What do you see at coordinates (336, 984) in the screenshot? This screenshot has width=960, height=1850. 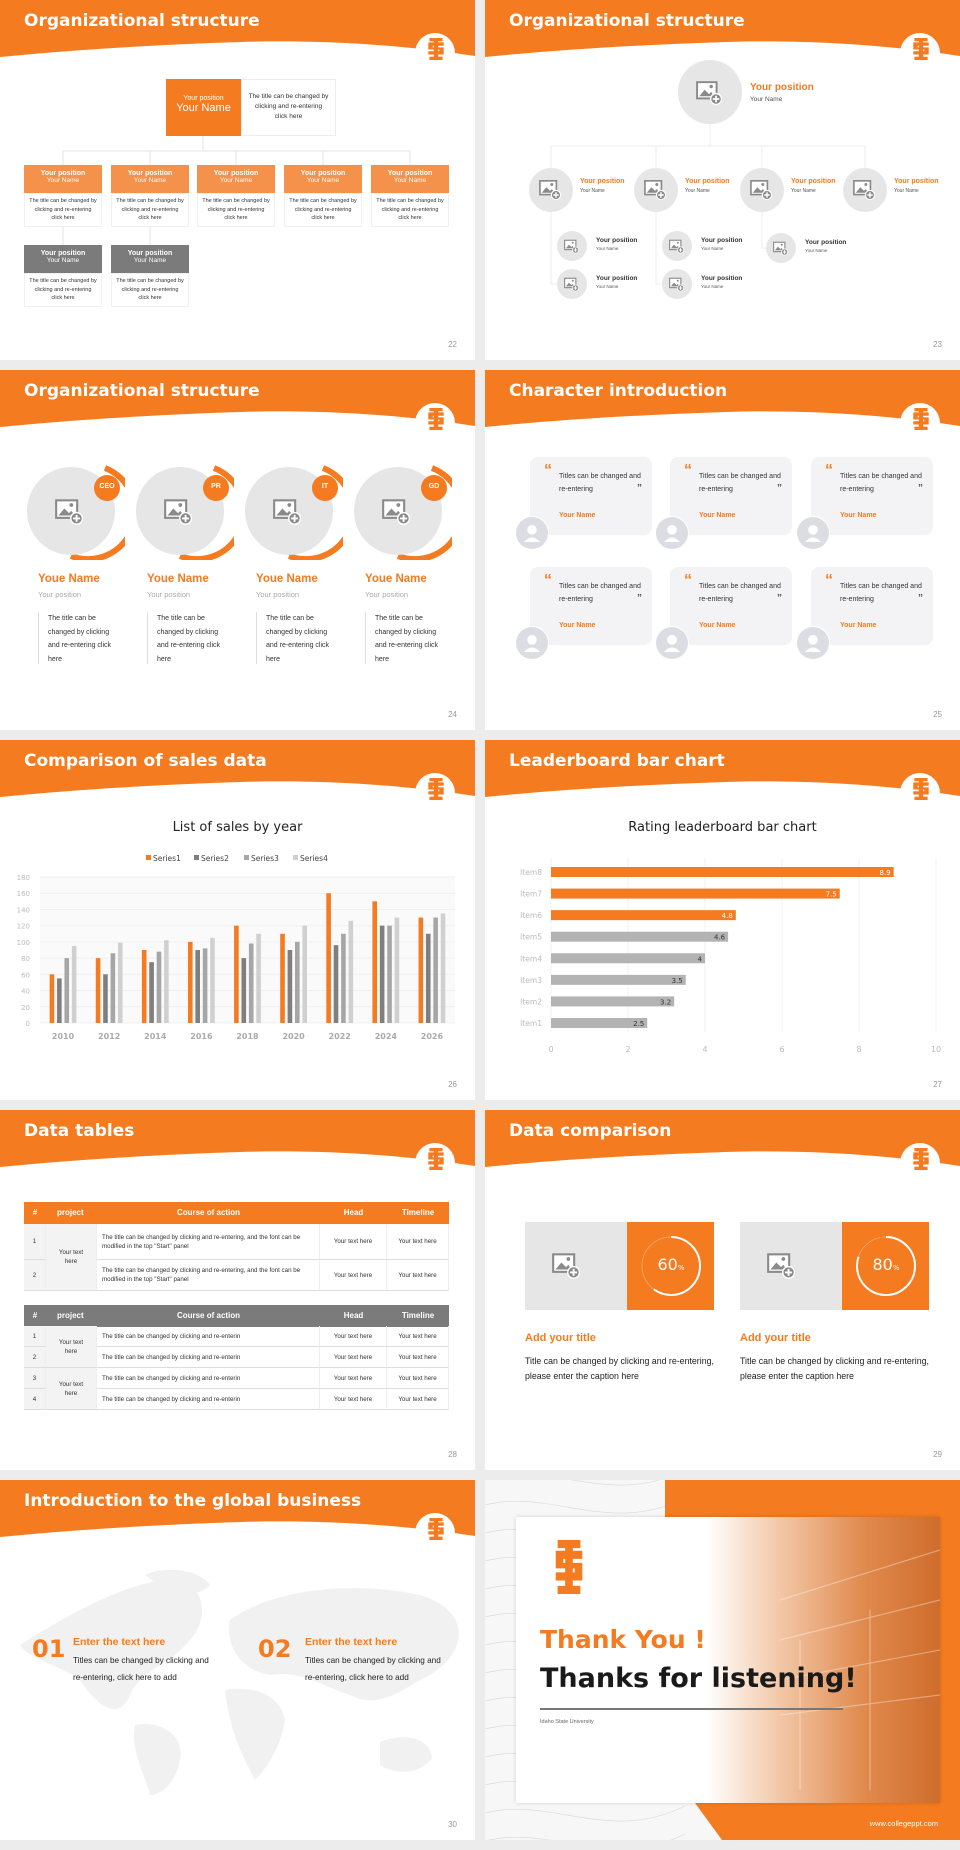 I see `bar-series2-2022` at bounding box center [336, 984].